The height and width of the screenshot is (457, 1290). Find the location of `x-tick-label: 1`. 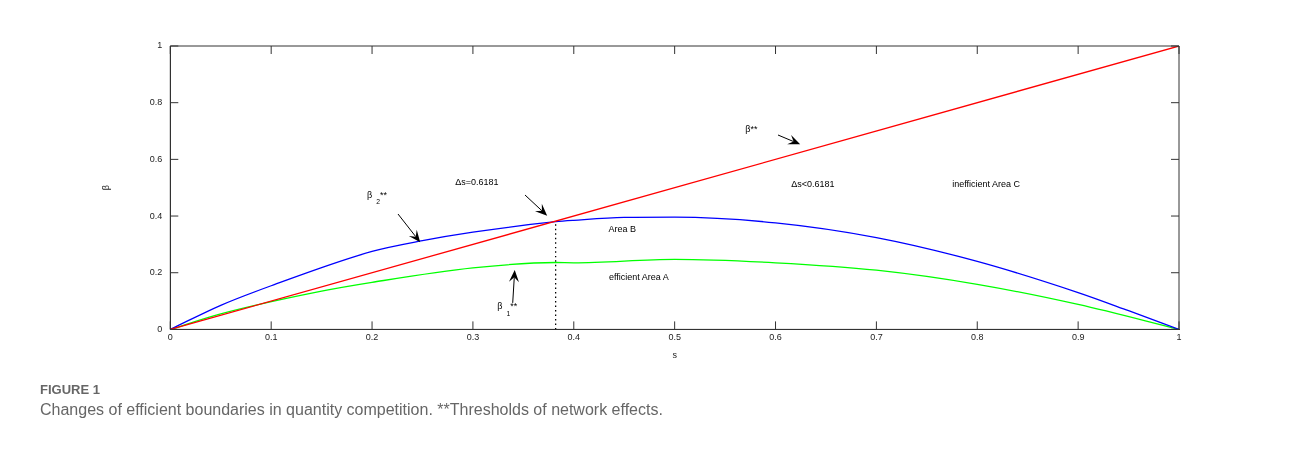

x-tick-label: 1 is located at coordinates (1179, 337).